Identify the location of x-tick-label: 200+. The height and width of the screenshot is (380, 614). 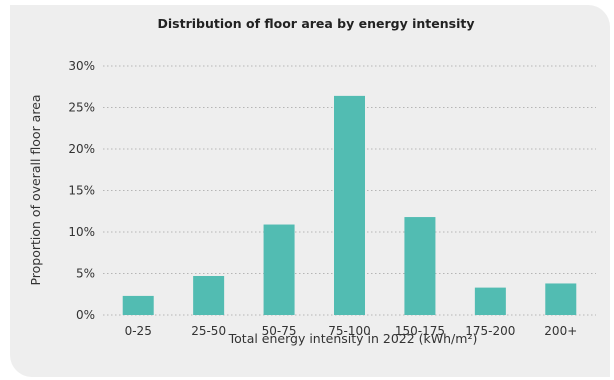
(560, 331).